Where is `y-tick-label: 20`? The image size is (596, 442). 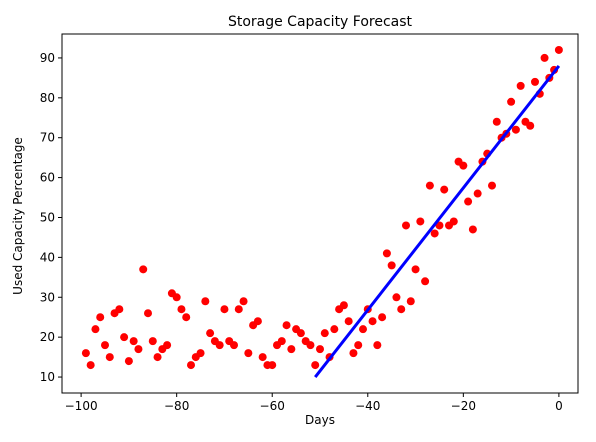 y-tick-label: 20 is located at coordinates (47, 337).